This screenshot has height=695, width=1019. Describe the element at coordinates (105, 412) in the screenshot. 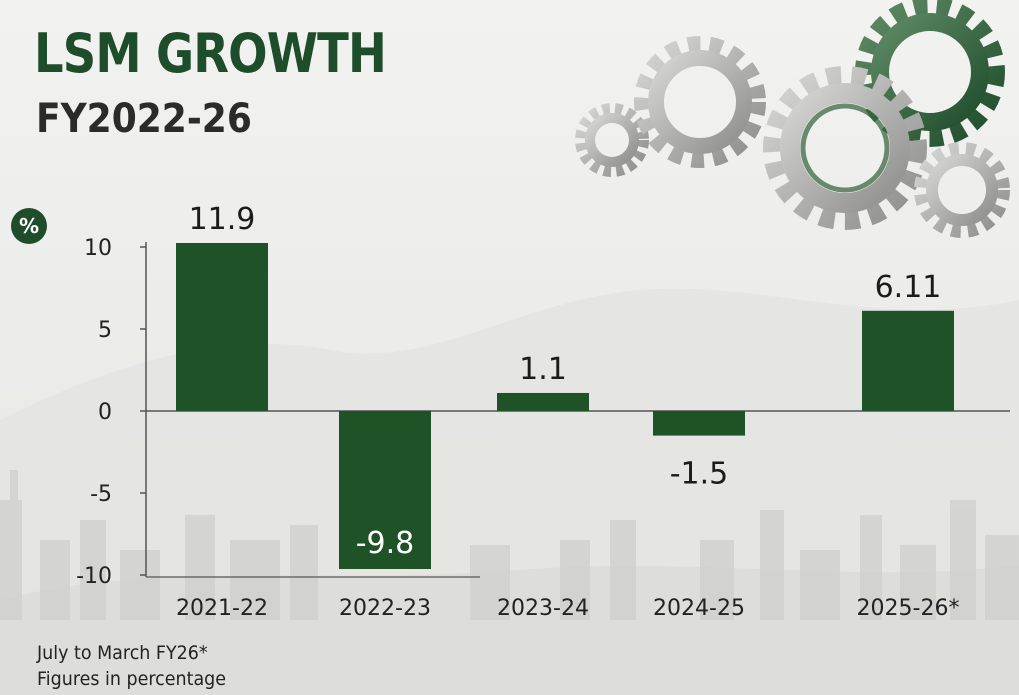

I see `y-tick-label: 0` at that location.